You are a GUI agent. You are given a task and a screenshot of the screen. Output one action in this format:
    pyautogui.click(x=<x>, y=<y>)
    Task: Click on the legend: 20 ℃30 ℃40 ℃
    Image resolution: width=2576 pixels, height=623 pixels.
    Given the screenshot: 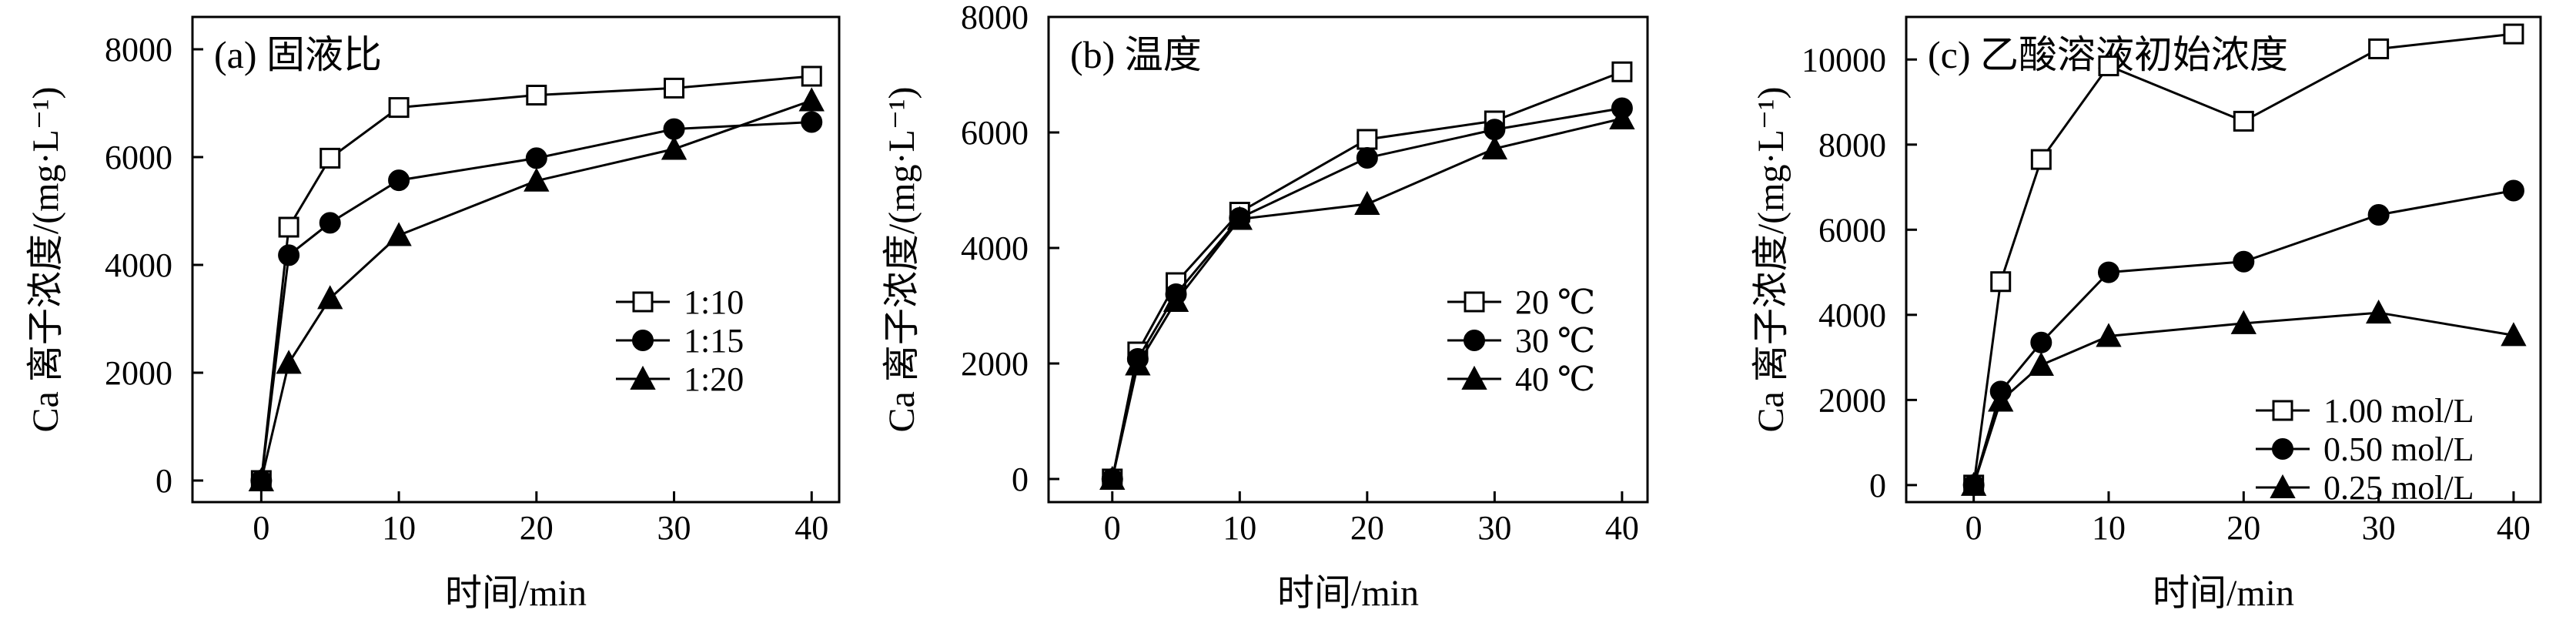 What is the action you would take?
    pyautogui.click(x=1521, y=340)
    